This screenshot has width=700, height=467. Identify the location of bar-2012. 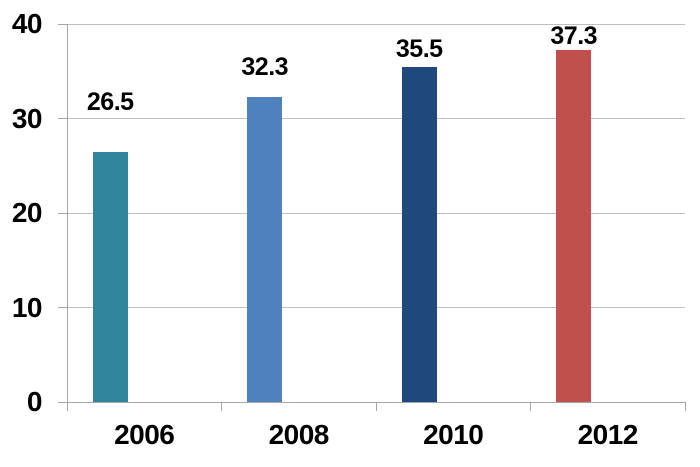
(574, 225).